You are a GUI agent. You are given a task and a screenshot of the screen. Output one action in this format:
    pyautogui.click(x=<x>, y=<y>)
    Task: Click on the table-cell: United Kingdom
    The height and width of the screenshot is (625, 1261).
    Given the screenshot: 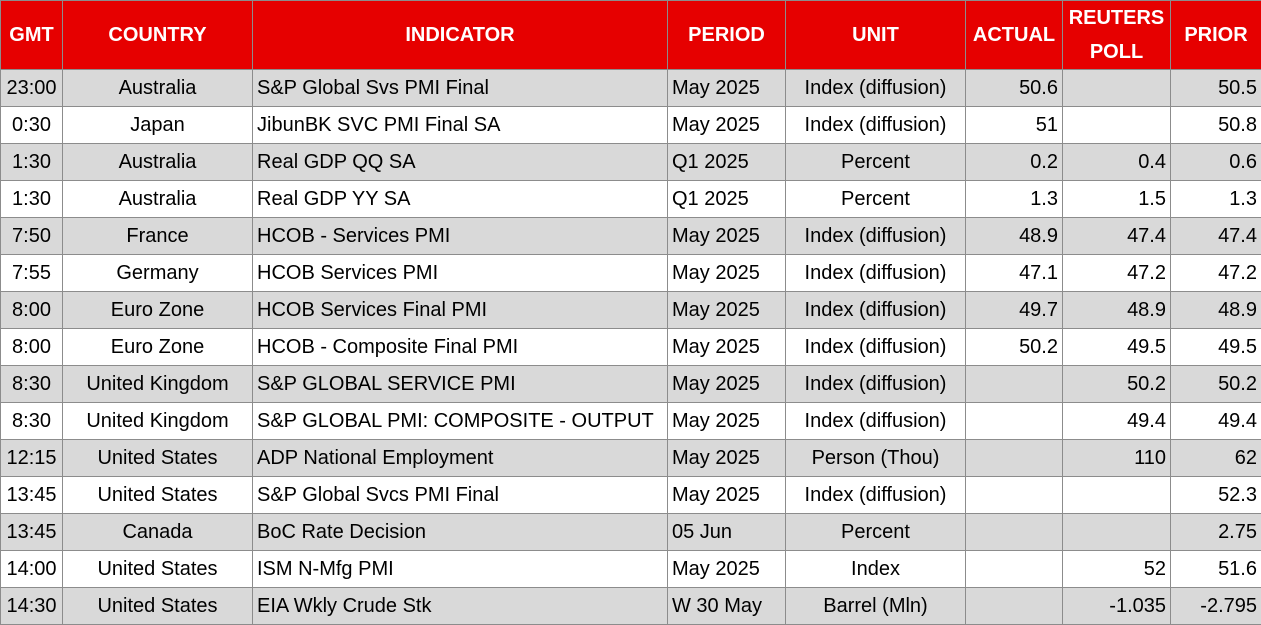 What is the action you would take?
    pyautogui.click(x=158, y=421)
    